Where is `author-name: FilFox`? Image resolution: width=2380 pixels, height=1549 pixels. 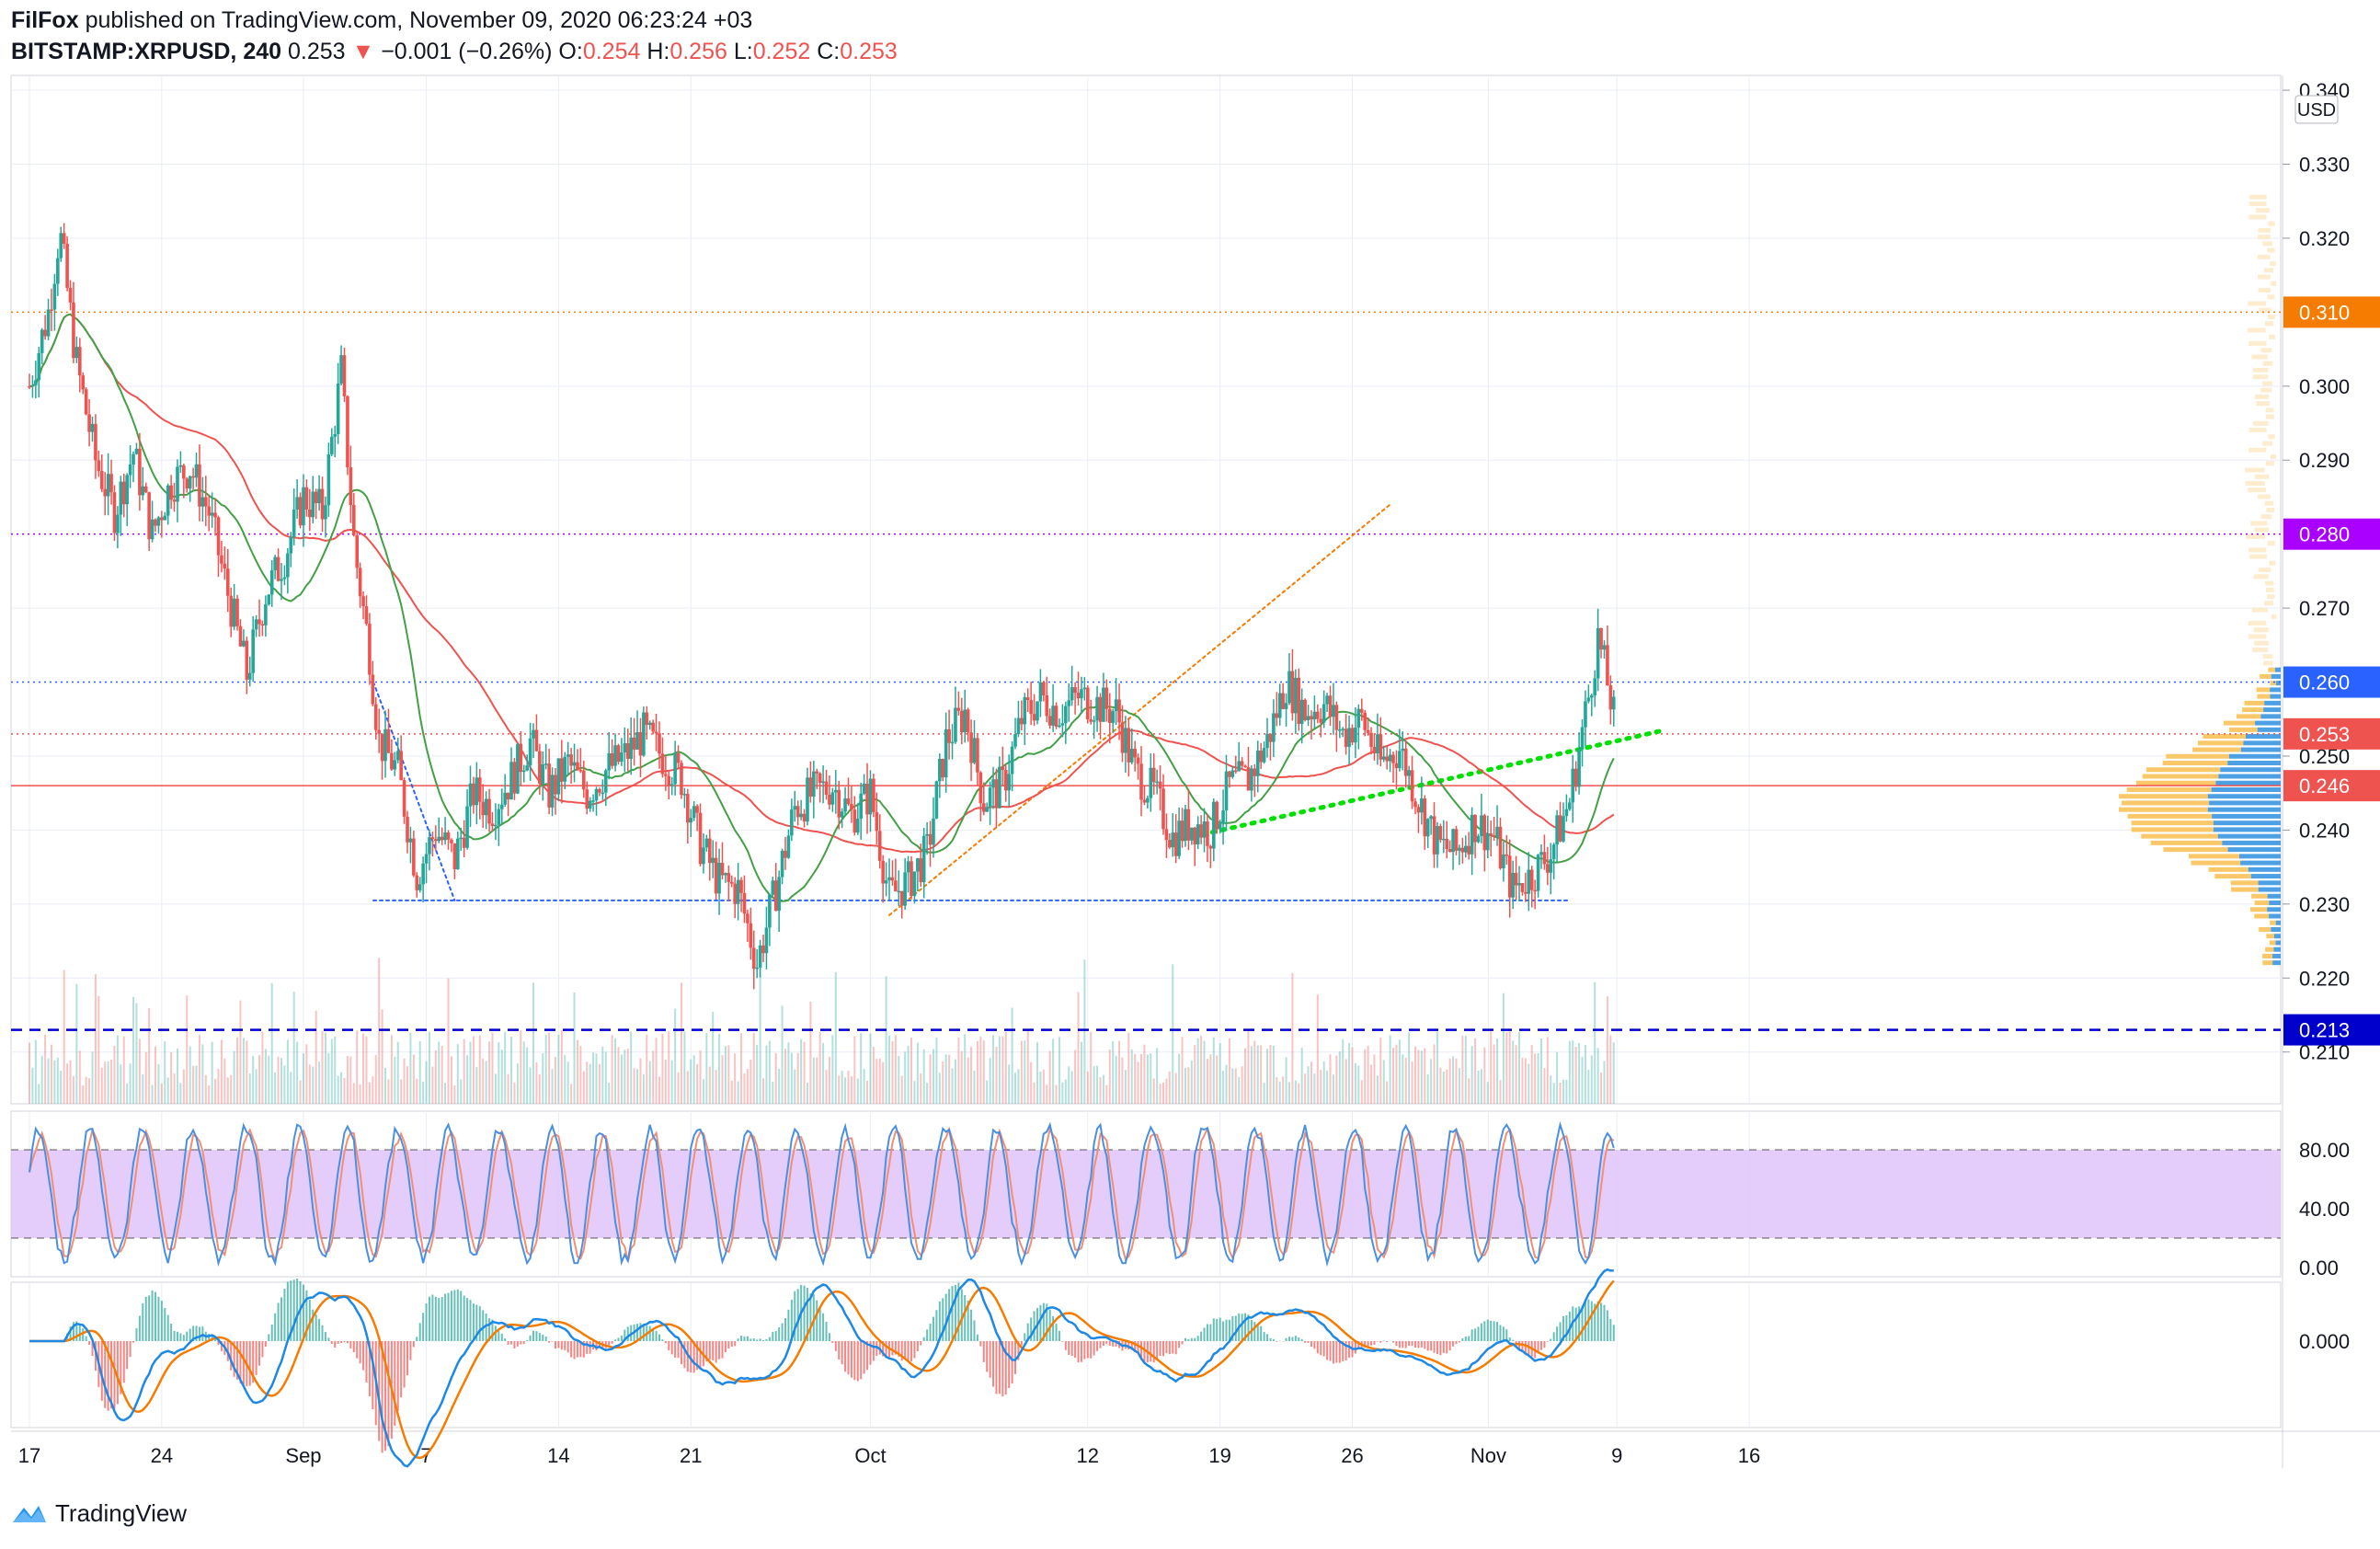
author-name: FilFox is located at coordinates (45, 20).